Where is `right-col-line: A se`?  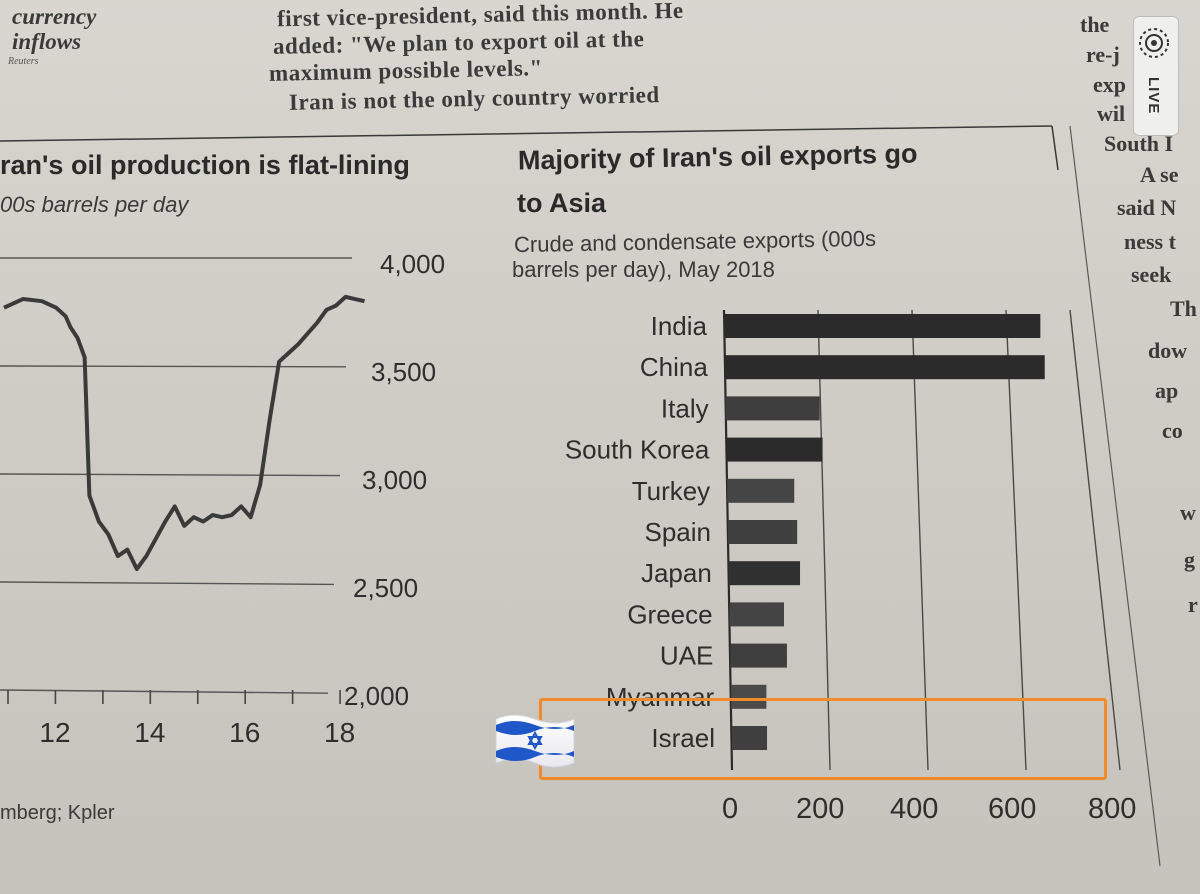 right-col-line: A se is located at coordinates (1159, 174).